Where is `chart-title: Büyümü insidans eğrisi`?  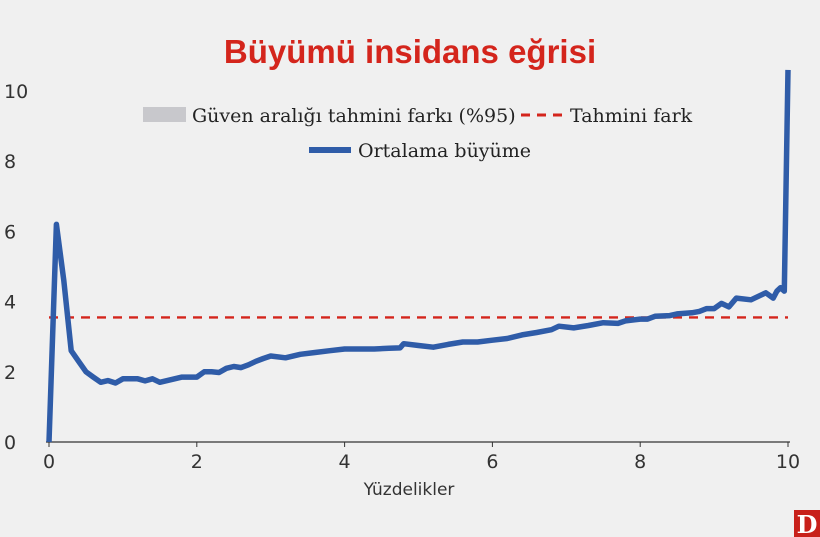
chart-title: Büyümü insidans eğrisi is located at coordinates (410, 51).